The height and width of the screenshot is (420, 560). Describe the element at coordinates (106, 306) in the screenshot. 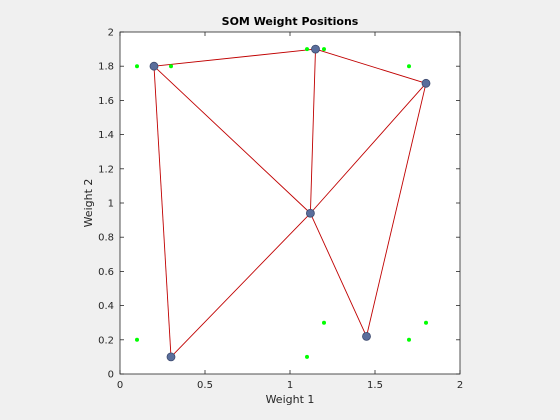

I see `y-tick-label: 0.4` at that location.